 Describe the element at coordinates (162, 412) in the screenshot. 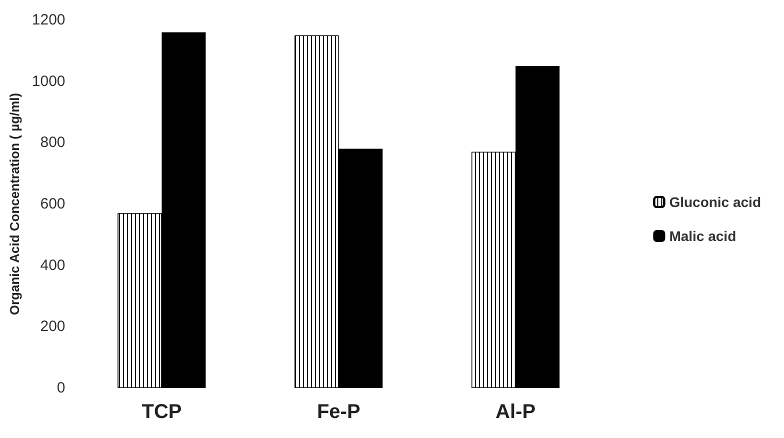

I see `x-tick-label: TCP` at that location.